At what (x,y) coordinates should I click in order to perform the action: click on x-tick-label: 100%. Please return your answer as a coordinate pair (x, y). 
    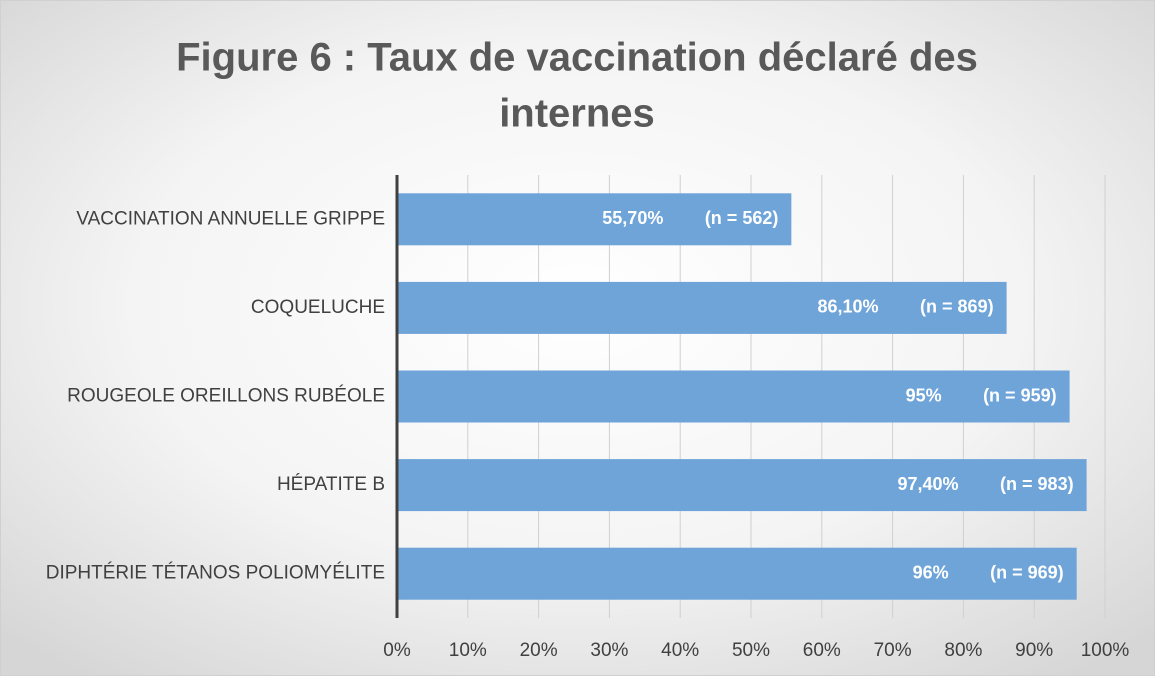
    Looking at the image, I should click on (1105, 650).